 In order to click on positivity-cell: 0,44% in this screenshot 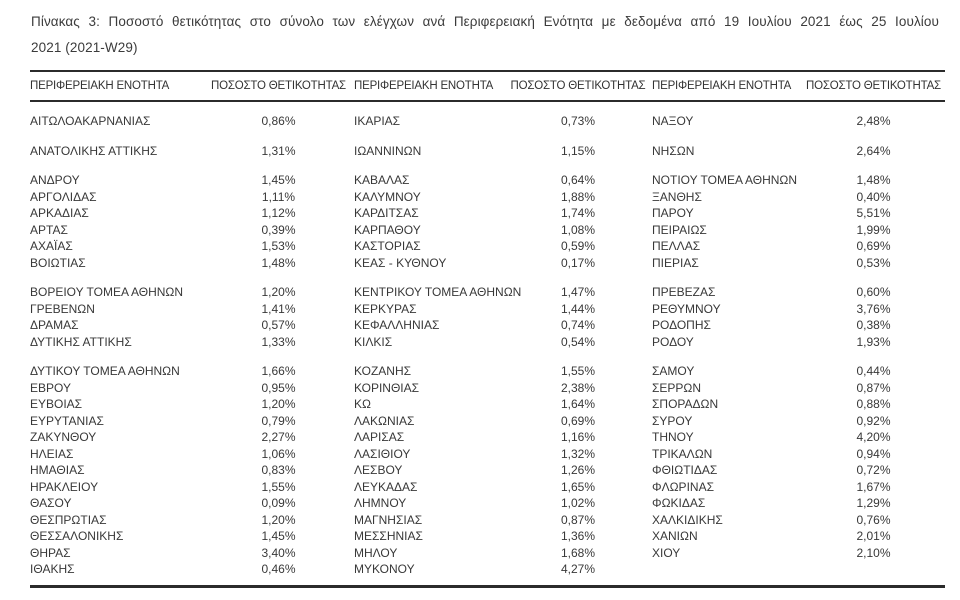, I will do `click(873, 371)`.